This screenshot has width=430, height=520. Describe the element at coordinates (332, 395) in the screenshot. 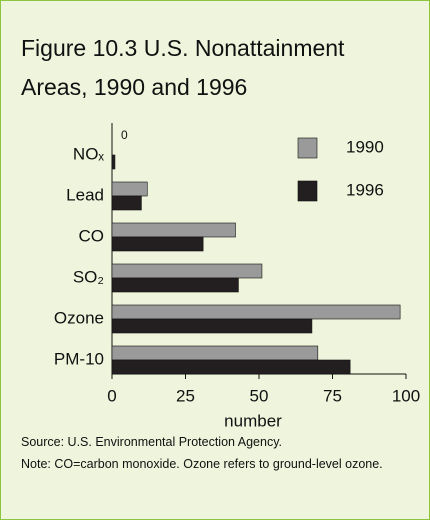

I see `x-tick-label: 75` at that location.